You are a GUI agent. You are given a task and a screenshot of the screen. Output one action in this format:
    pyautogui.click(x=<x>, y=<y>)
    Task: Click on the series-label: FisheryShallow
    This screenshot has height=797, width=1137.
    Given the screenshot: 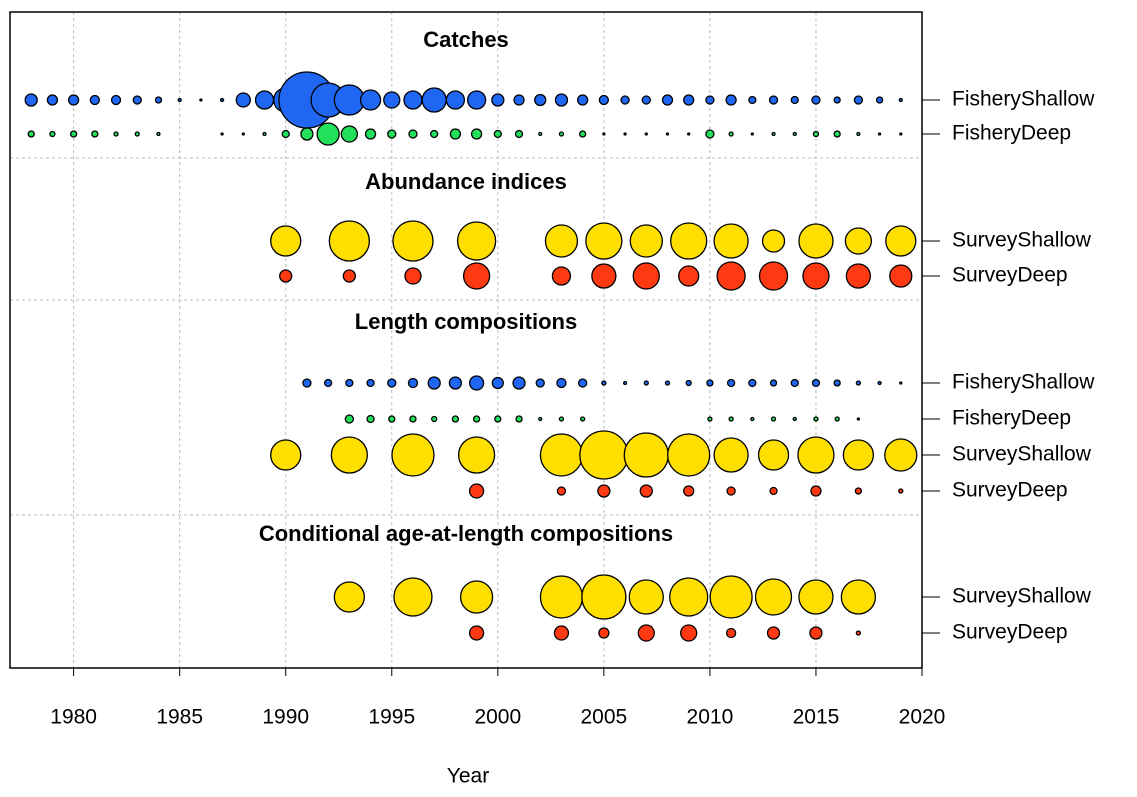 What is the action you would take?
    pyautogui.click(x=1023, y=382)
    